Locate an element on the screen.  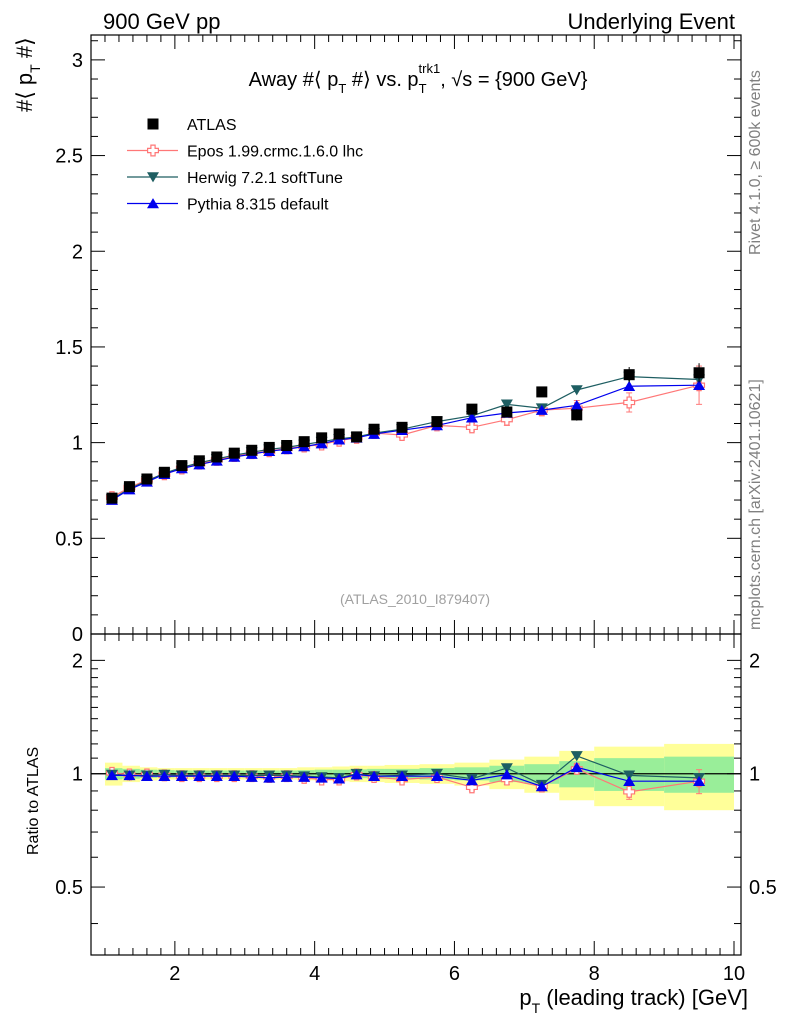
analysis-watermark: (ATLAS_2010_I879407) is located at coordinates (415, 599).